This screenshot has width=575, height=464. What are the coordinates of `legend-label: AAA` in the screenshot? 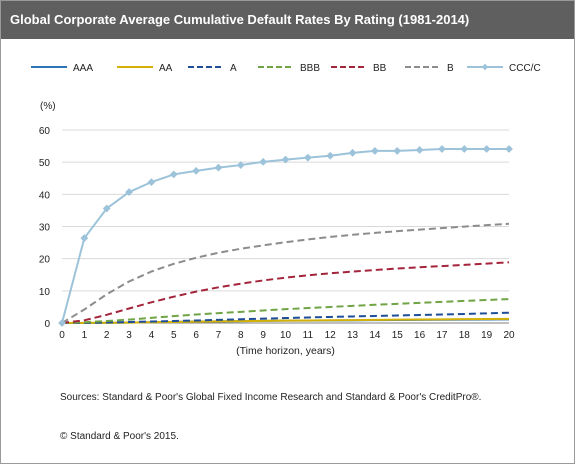 It's located at (83, 68).